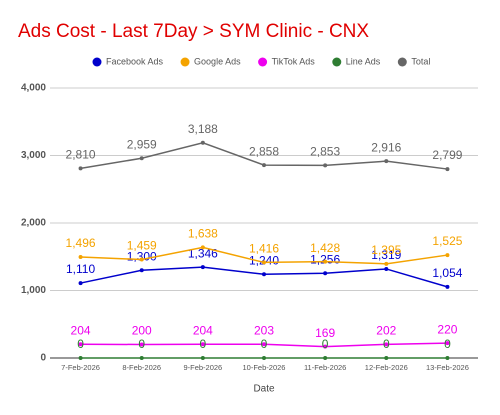  I want to click on data-label: 1,416, so click(264, 249).